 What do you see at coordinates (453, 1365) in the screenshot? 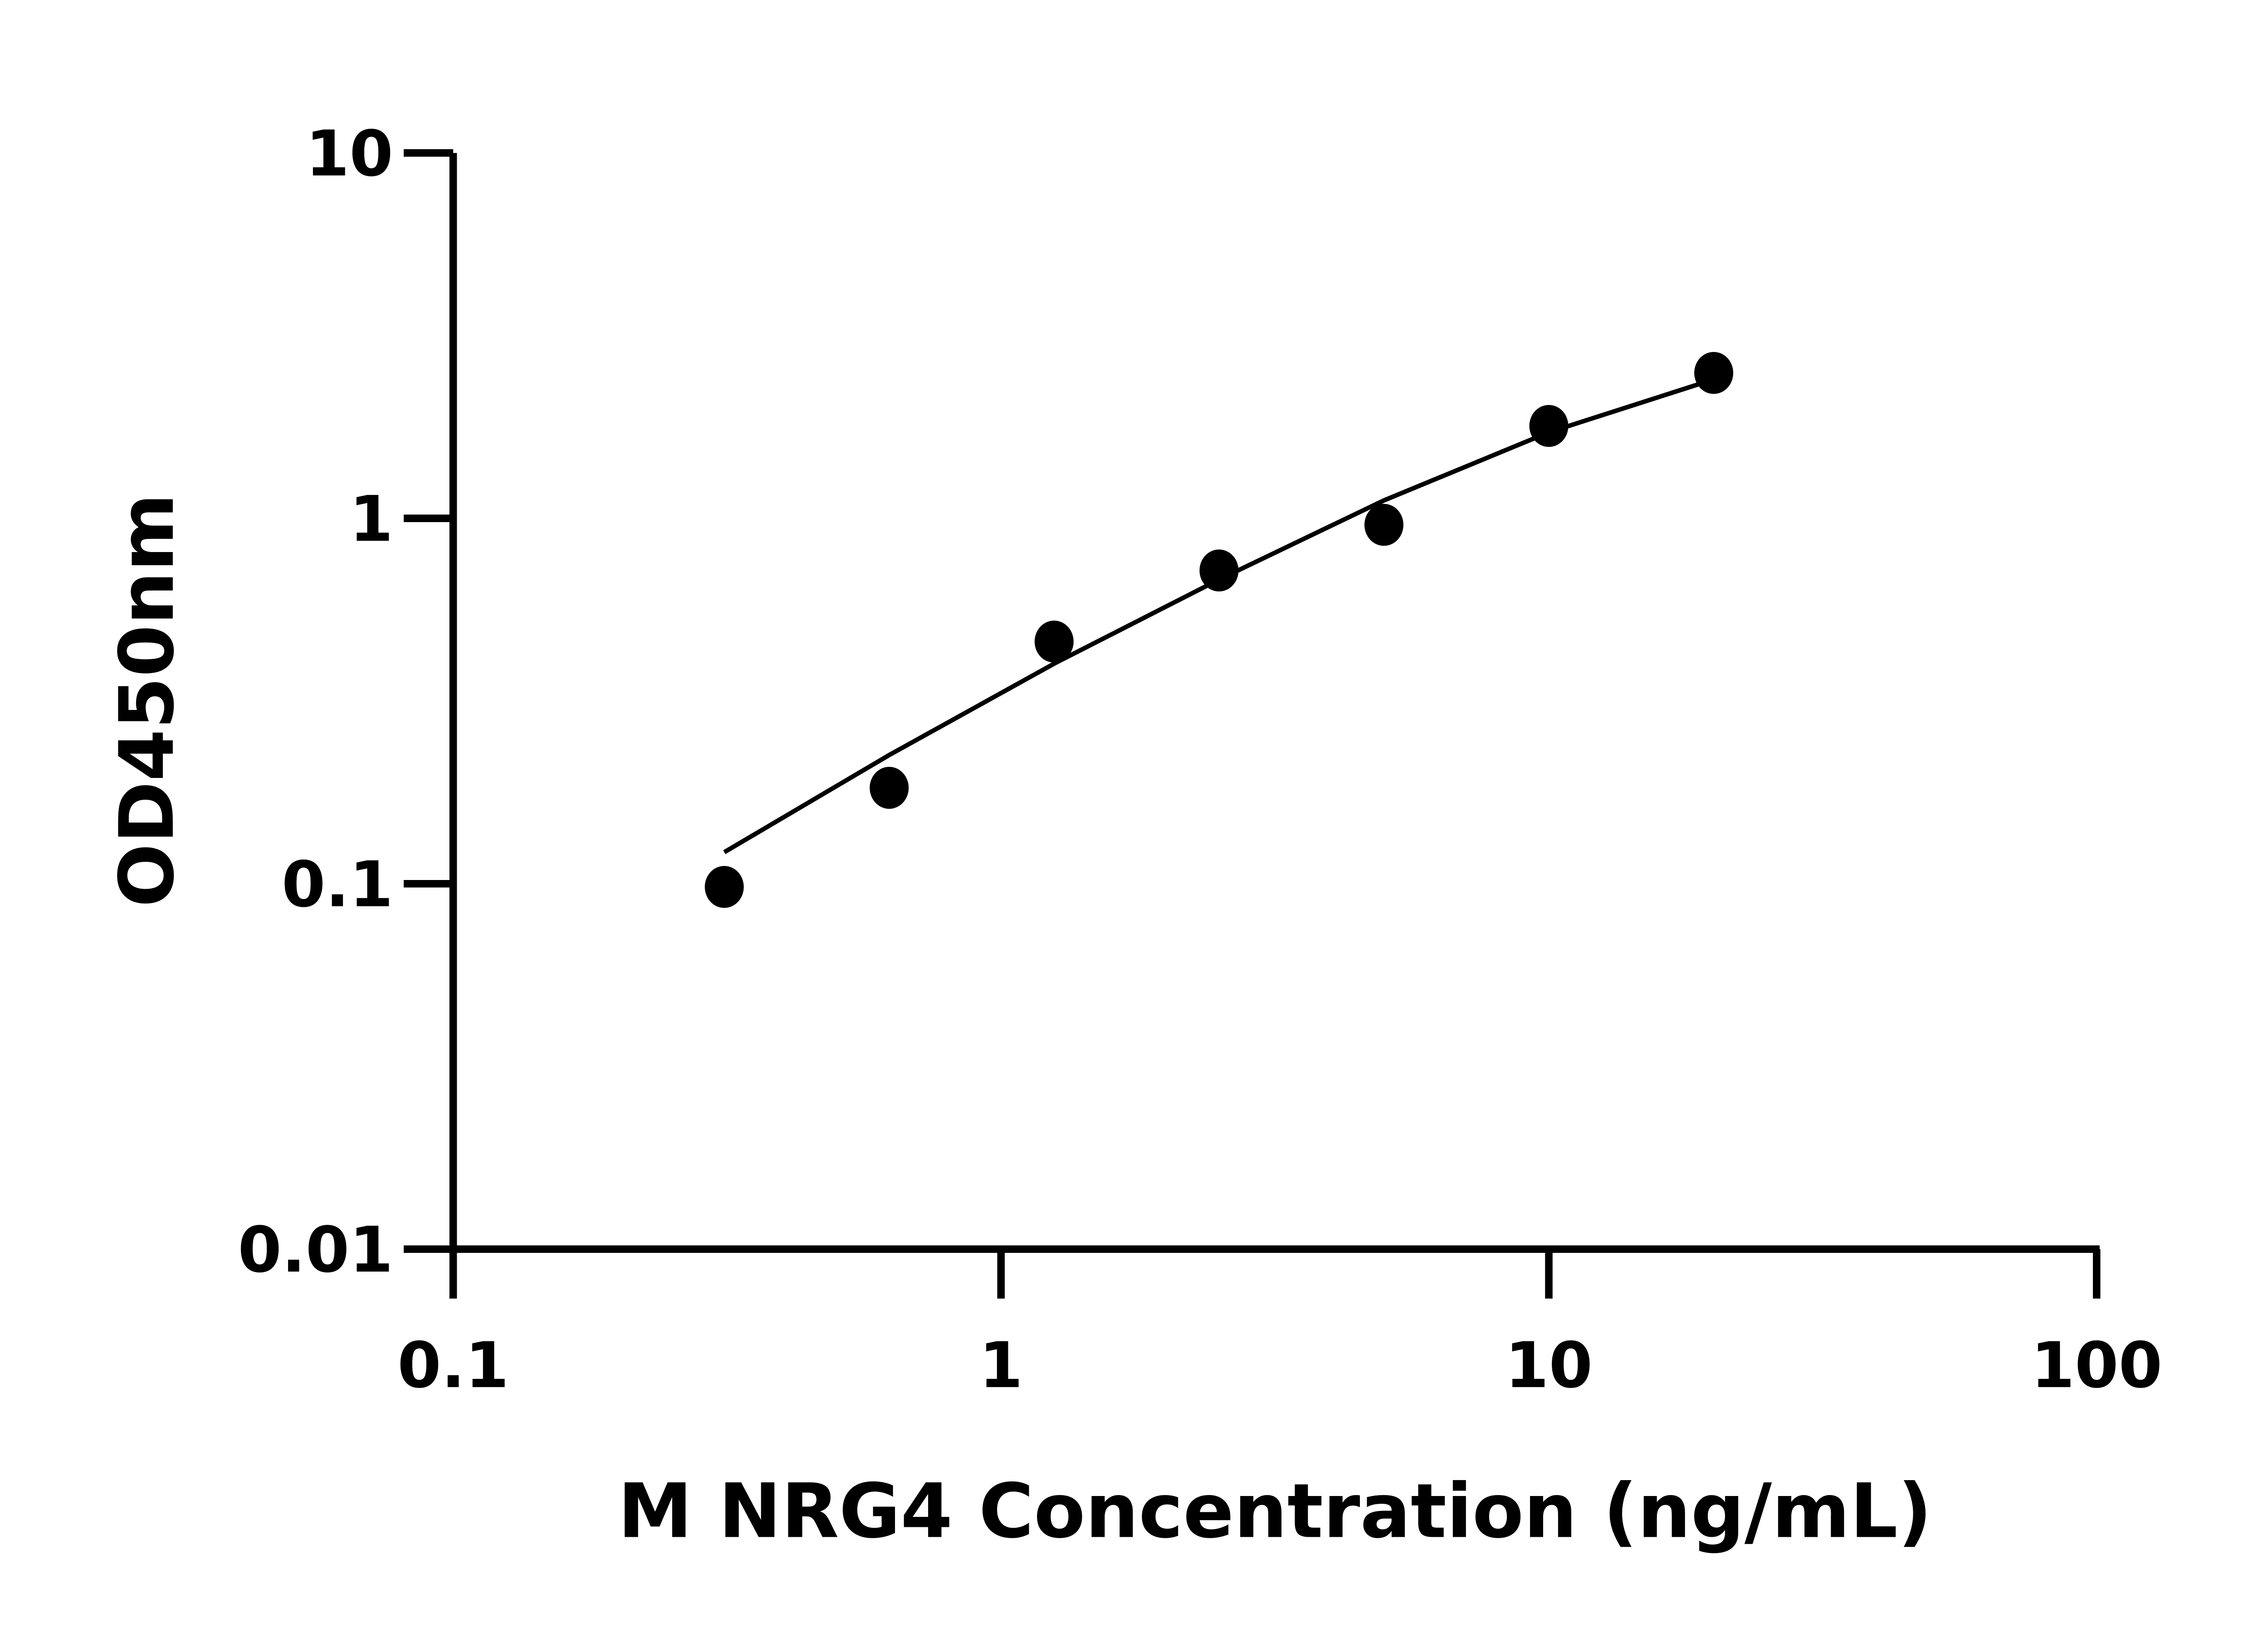
I see `x-tick-label: 0.1` at bounding box center [453, 1365].